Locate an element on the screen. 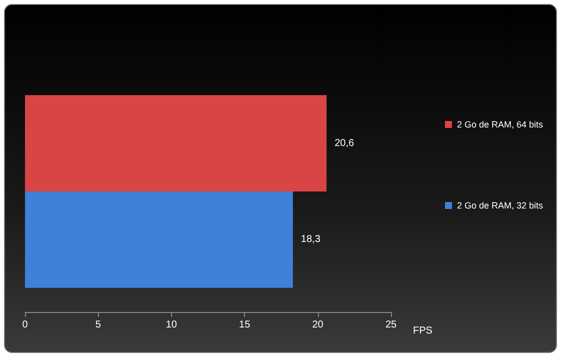  x-tick-label: 10 is located at coordinates (172, 325).